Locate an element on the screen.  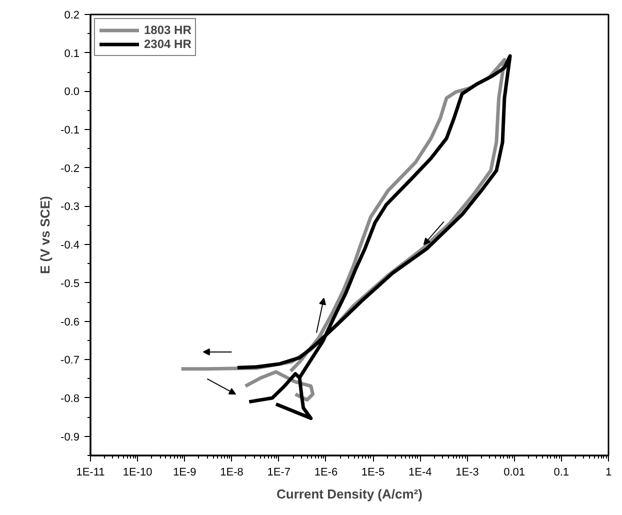
y-tick-label: -0.7 is located at coordinates (70, 360).